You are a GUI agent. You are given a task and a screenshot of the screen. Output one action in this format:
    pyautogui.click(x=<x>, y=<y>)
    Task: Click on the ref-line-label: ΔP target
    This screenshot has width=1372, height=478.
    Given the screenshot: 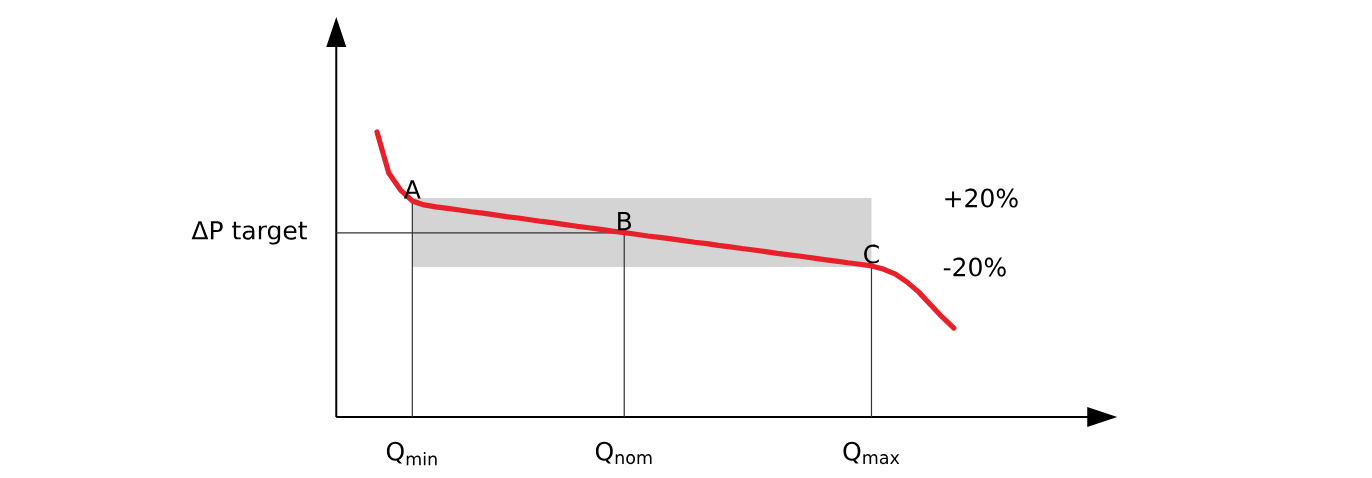 What is the action you would take?
    pyautogui.click(x=249, y=233)
    